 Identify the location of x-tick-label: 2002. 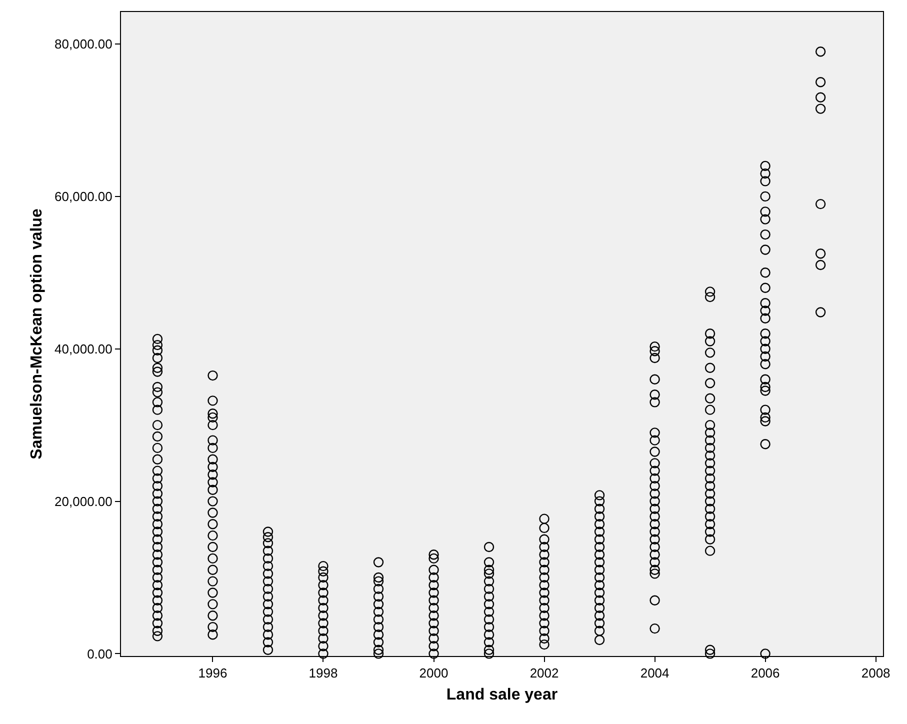
(544, 673).